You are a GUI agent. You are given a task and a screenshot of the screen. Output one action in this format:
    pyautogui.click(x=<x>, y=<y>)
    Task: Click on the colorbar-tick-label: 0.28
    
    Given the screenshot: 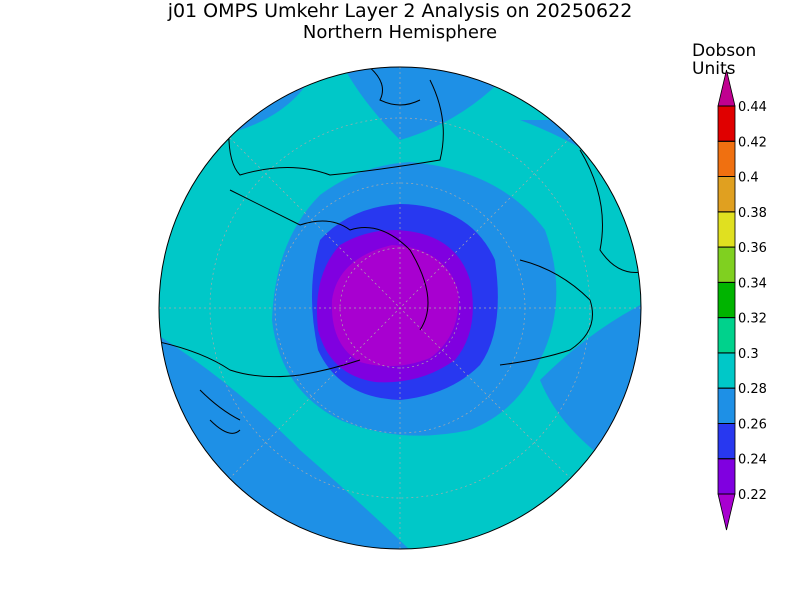 What is the action you would take?
    pyautogui.click(x=752, y=389)
    